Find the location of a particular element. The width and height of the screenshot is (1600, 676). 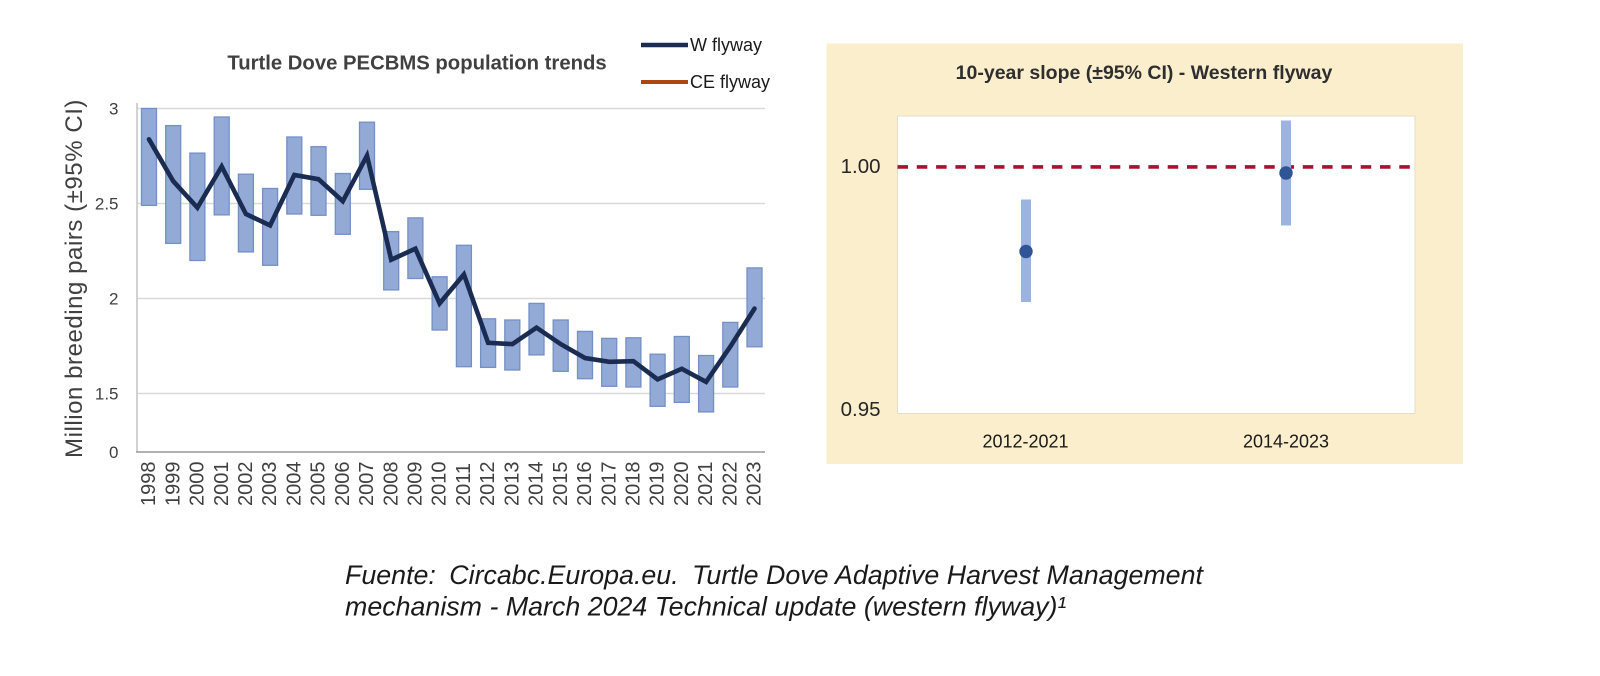

svg-text: 3 is located at coordinates (113, 109).